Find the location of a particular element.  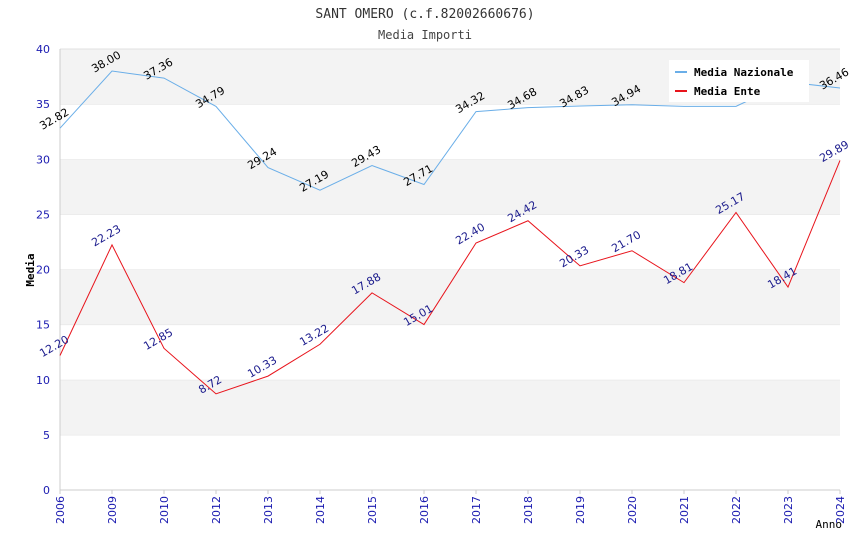

chart-title: SANT OMERO (c.f.82002660676) is located at coordinates (424, 14).